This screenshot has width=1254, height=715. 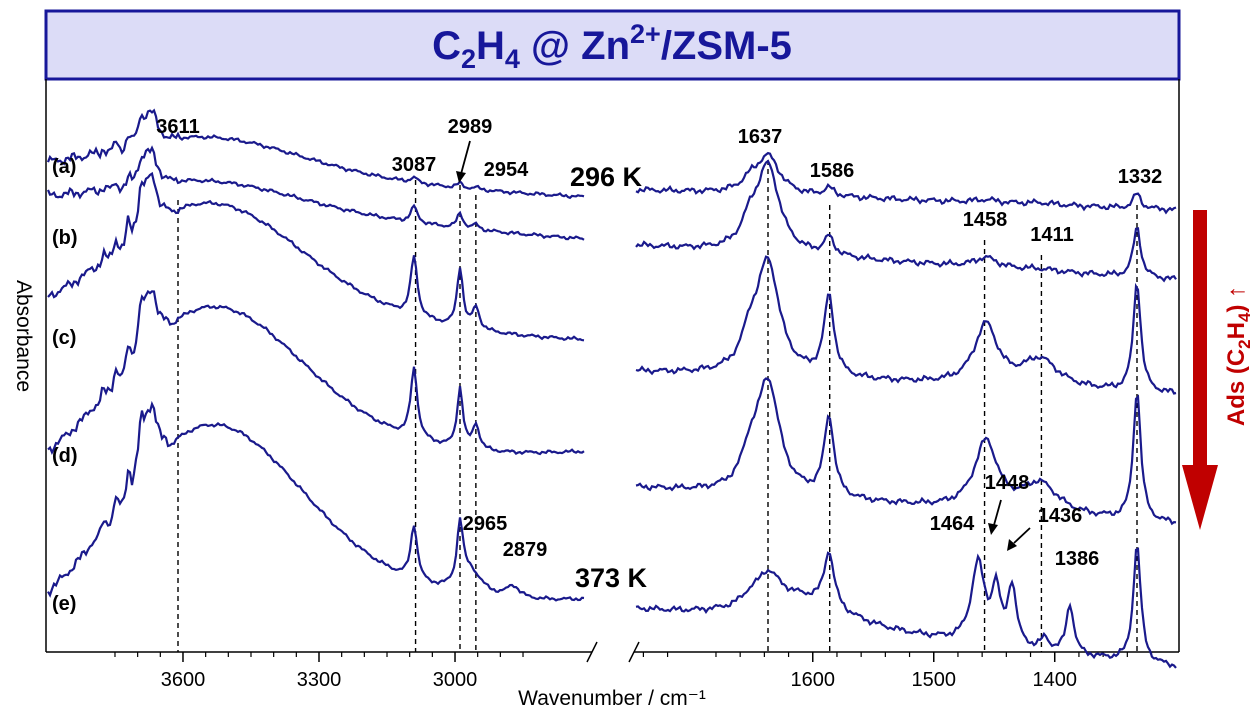 I want to click on trace-label-b: (b), so click(x=65, y=238).